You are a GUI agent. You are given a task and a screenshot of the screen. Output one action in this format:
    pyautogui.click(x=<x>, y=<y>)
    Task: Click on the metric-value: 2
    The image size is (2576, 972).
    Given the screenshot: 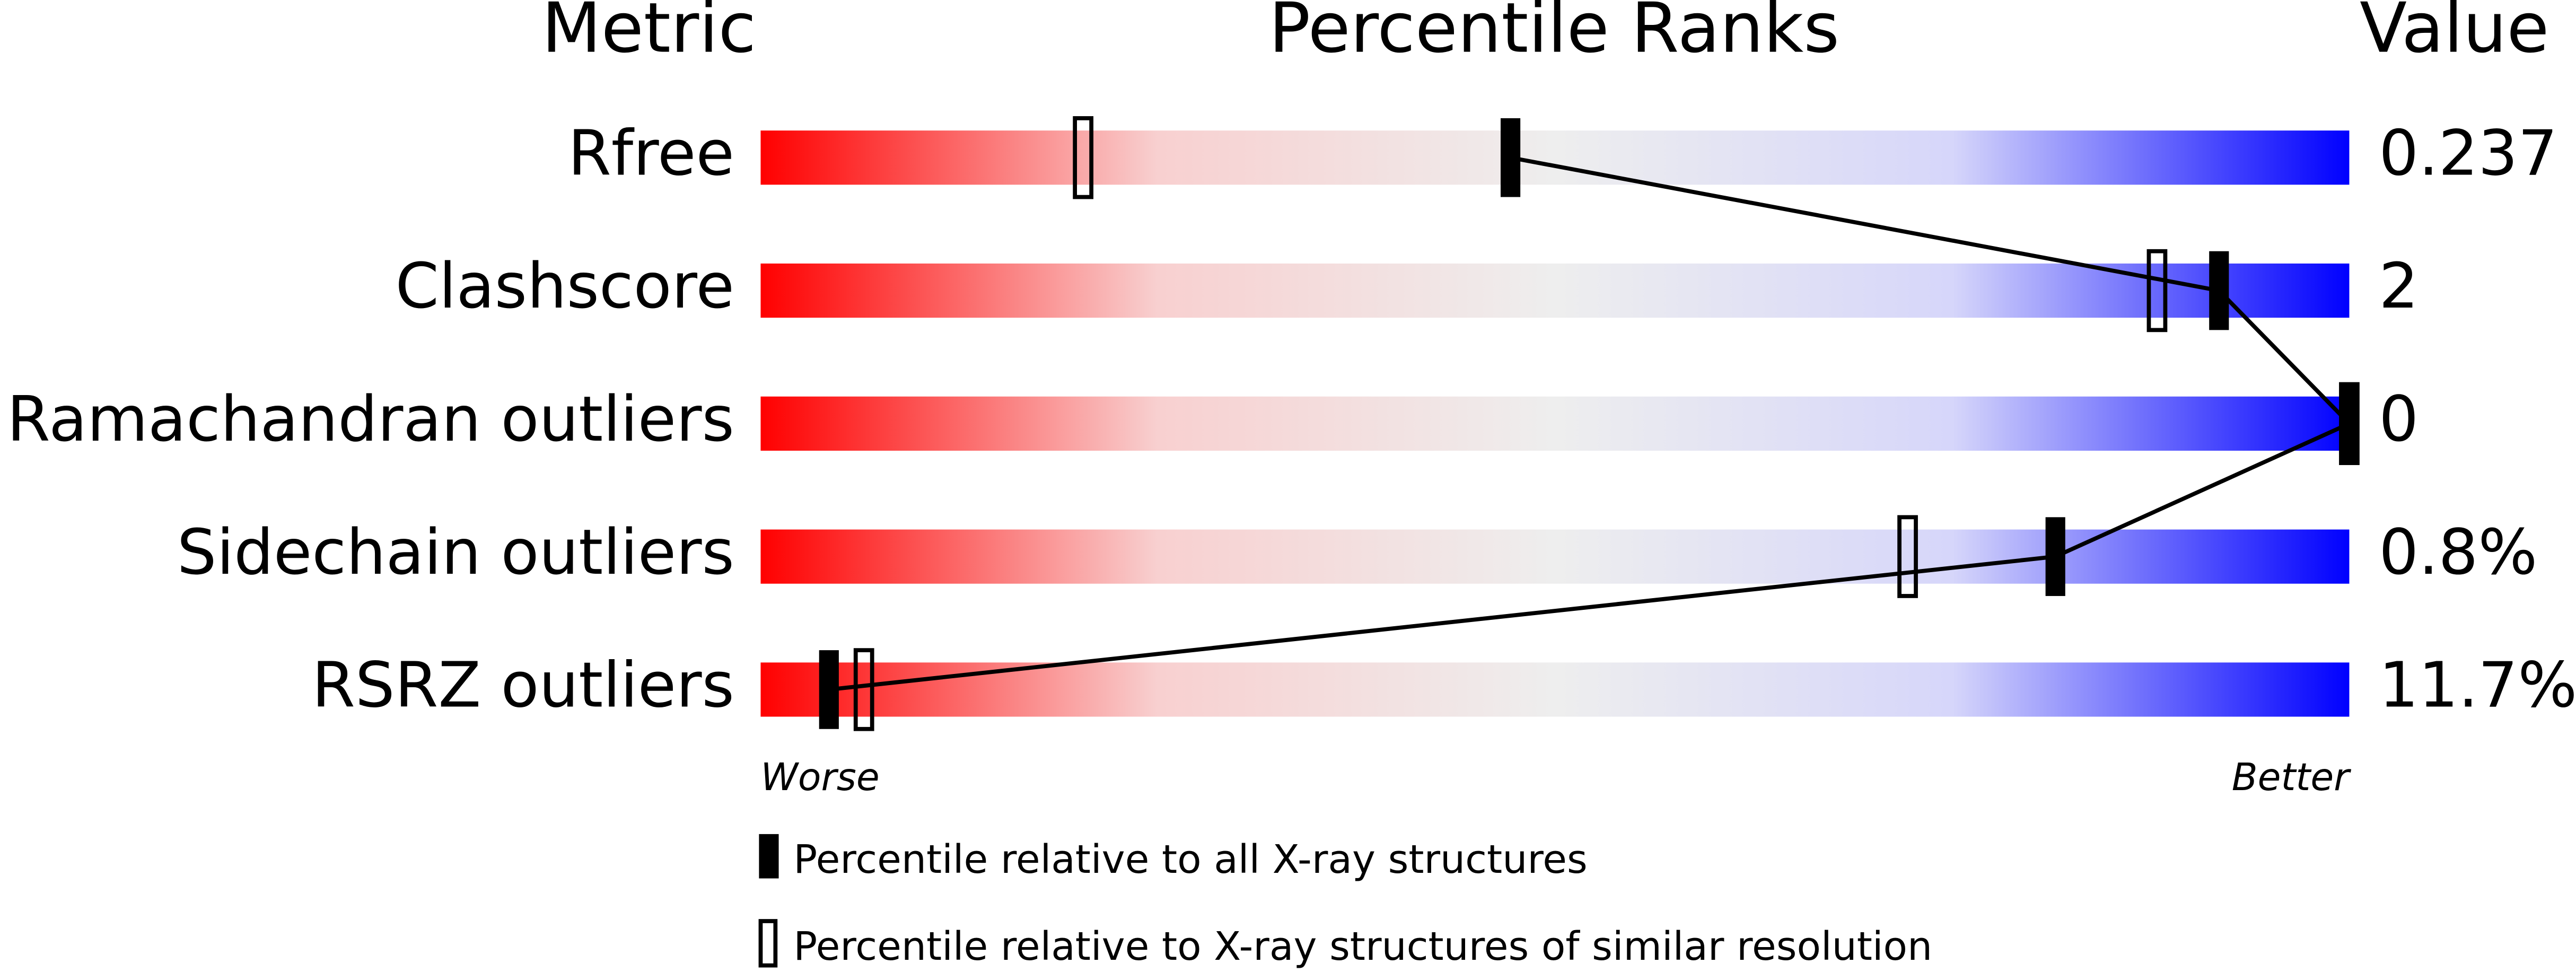 What is the action you would take?
    pyautogui.click(x=2399, y=286)
    